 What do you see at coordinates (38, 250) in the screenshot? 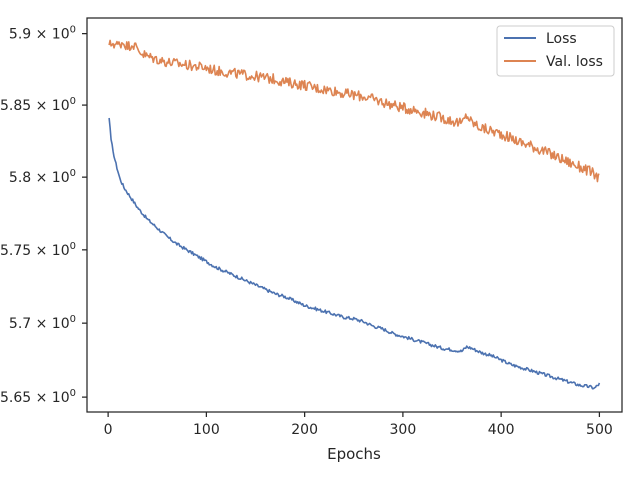
I see `y-tick-label: 5.75 × 100` at bounding box center [38, 250].